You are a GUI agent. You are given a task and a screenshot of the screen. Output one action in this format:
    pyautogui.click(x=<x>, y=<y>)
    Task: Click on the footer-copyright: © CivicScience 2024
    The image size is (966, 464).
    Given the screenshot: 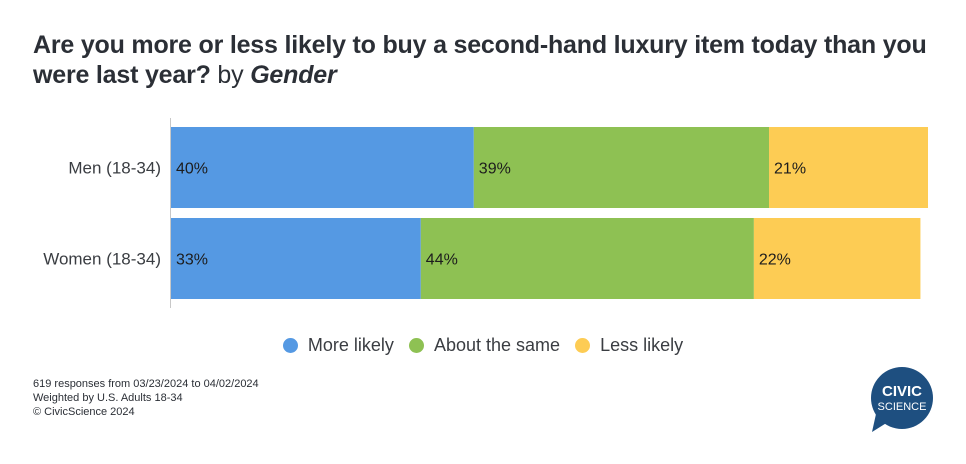 What is the action you would take?
    pyautogui.click(x=84, y=412)
    